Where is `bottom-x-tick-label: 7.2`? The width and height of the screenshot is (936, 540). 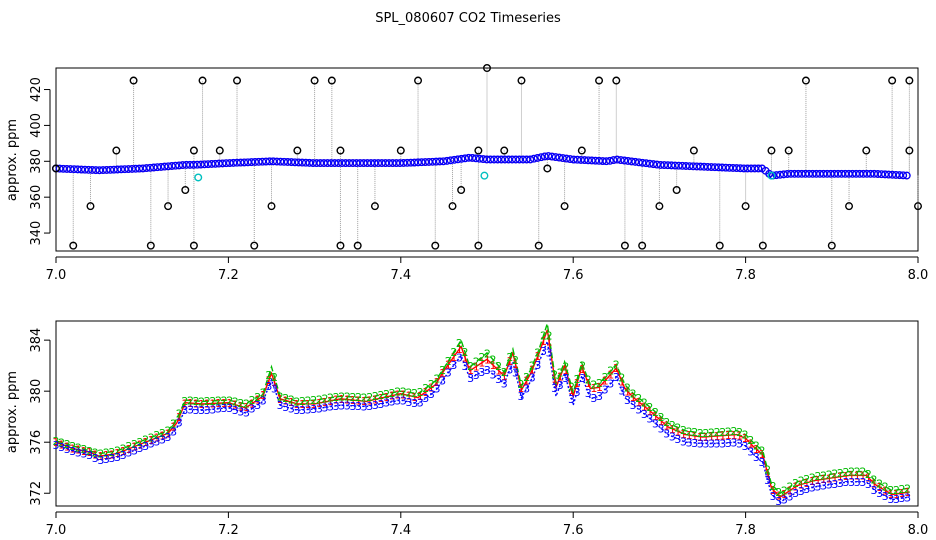
bottom-x-tick-label: 7.2 is located at coordinates (228, 530).